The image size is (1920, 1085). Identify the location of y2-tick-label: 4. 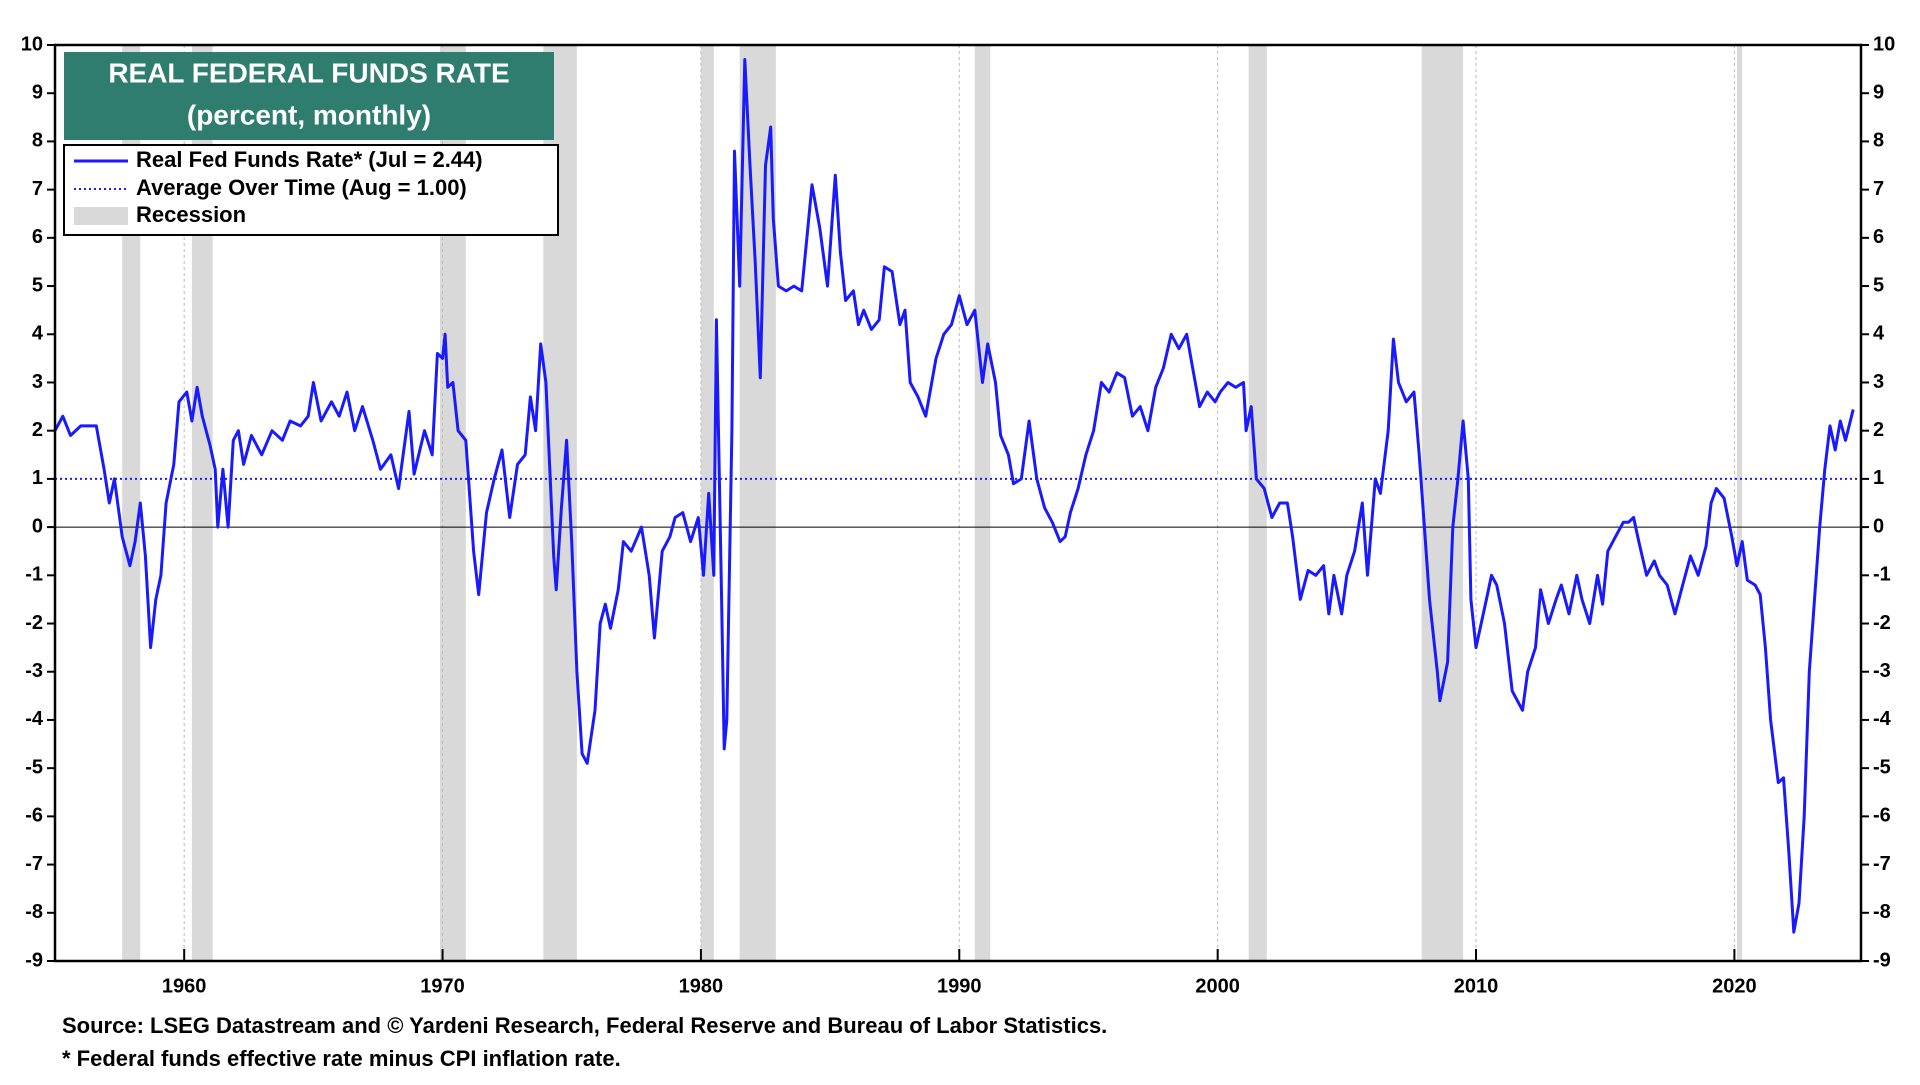
(1879, 334).